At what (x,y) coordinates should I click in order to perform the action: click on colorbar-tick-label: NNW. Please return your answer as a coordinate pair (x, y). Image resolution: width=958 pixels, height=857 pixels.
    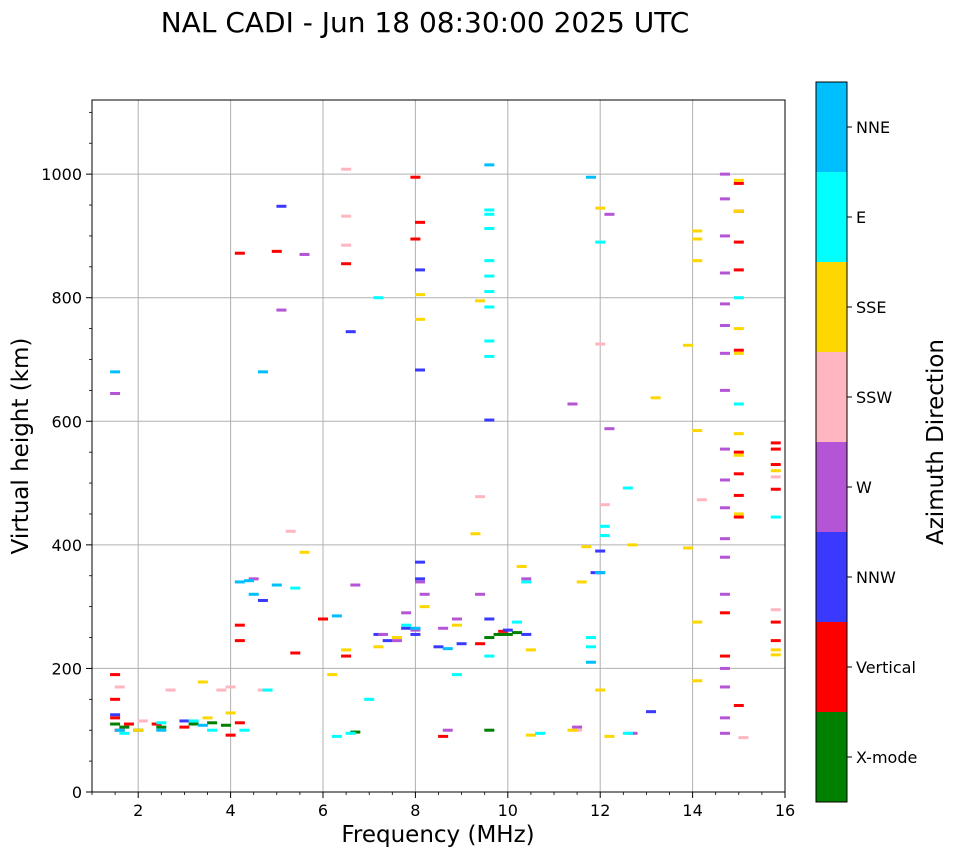
    Looking at the image, I should click on (876, 577).